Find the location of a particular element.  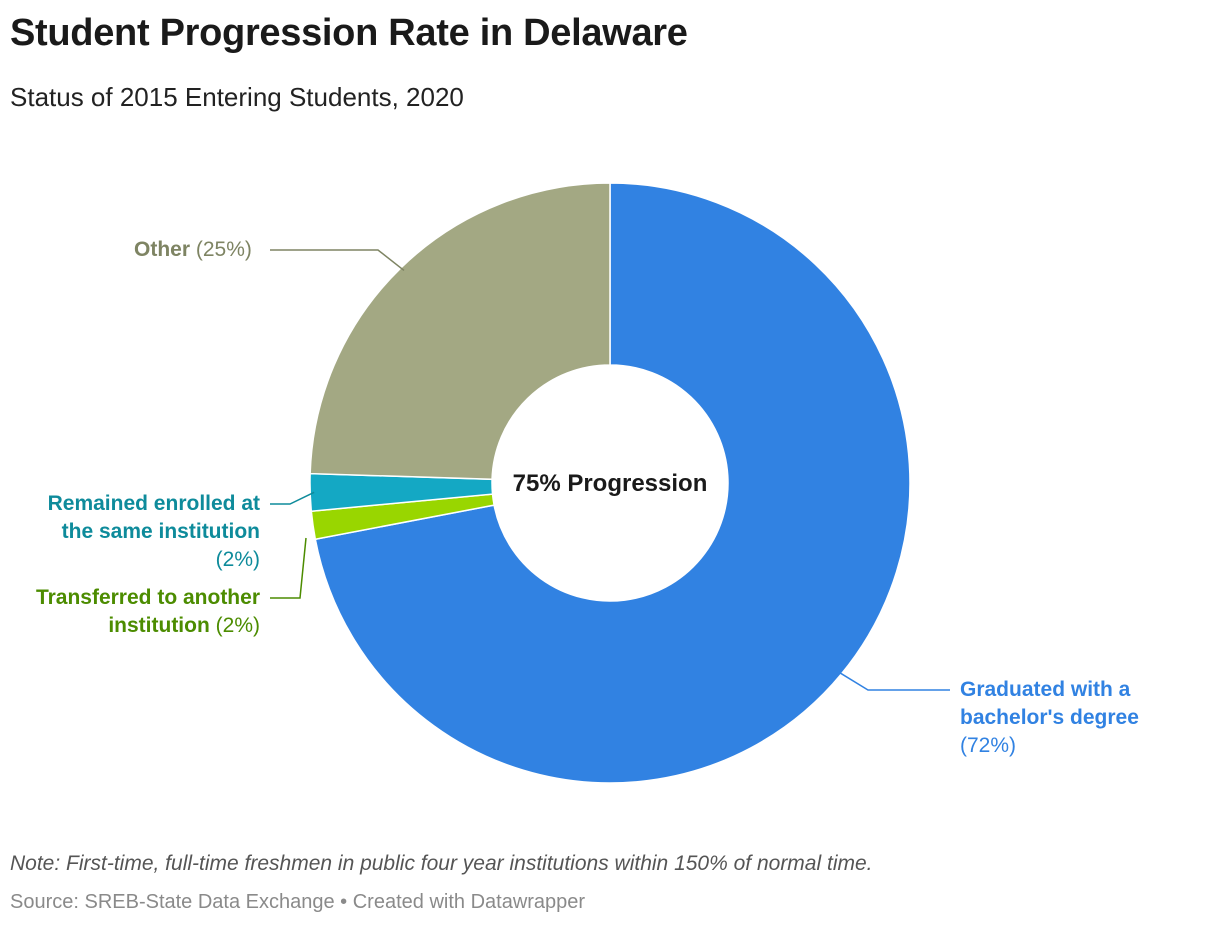

slice-label-graduated-value: (72%) is located at coordinates (988, 745).